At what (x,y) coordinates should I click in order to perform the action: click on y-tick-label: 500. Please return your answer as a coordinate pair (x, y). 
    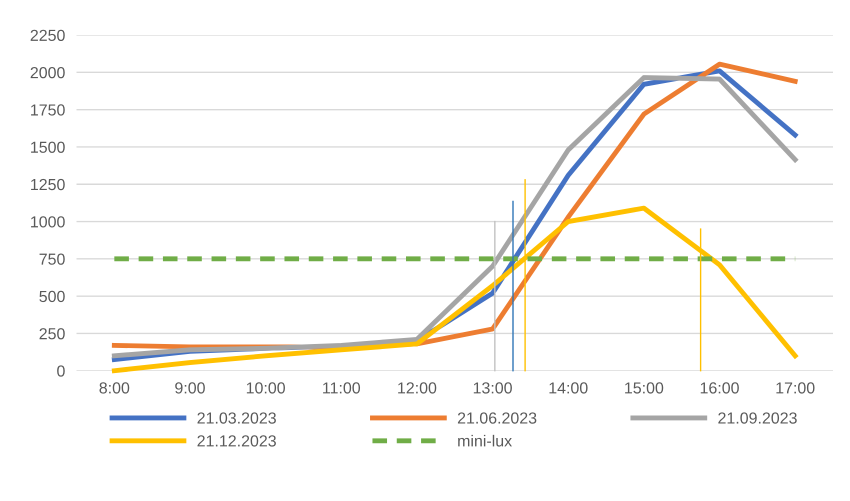
    Looking at the image, I should click on (52, 296).